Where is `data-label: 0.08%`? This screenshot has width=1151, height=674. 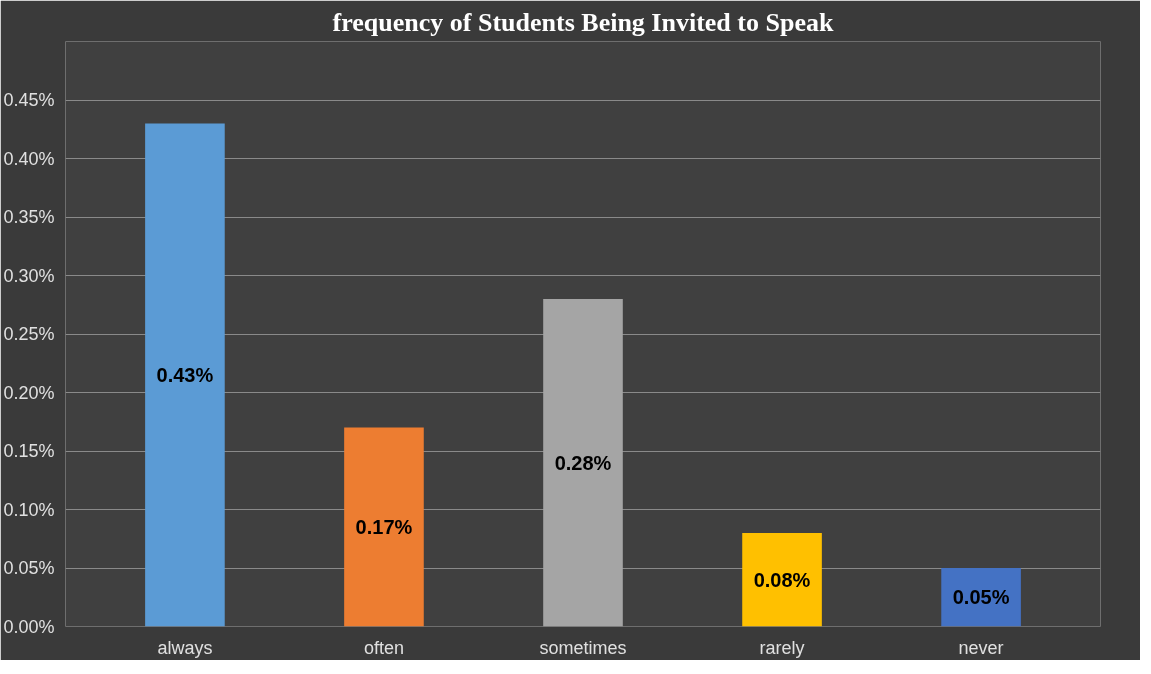 data-label: 0.08% is located at coordinates (782, 579).